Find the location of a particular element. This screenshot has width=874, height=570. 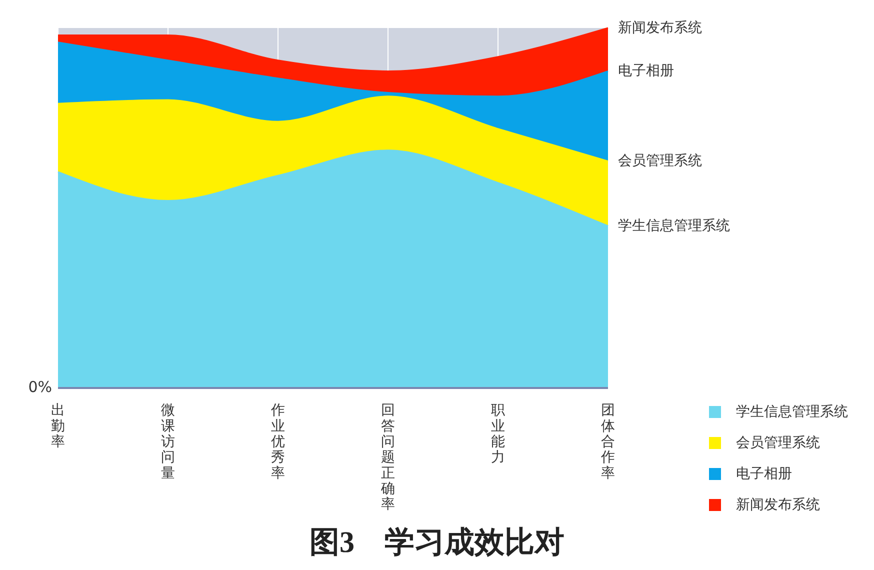

legend-label: 电子相册 is located at coordinates (764, 473).